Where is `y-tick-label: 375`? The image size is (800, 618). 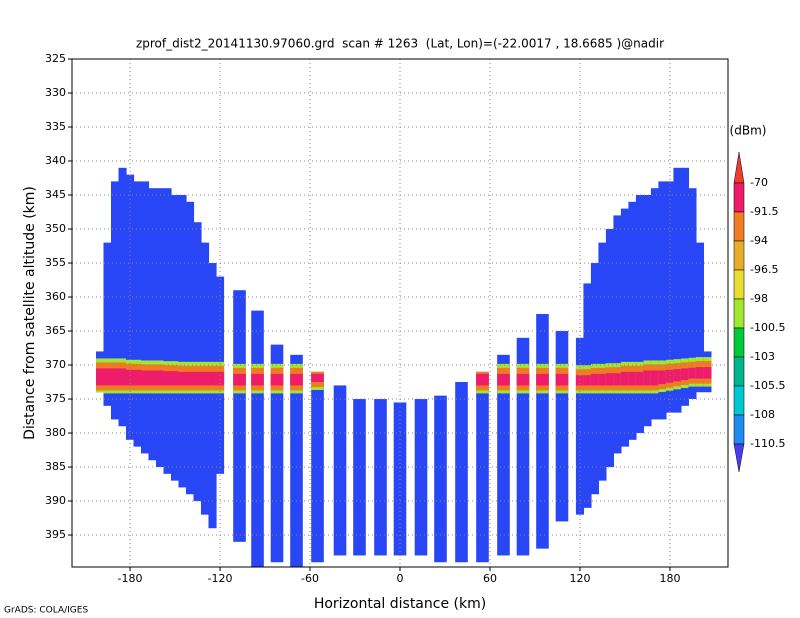
y-tick-label: 375 is located at coordinates (55, 398).